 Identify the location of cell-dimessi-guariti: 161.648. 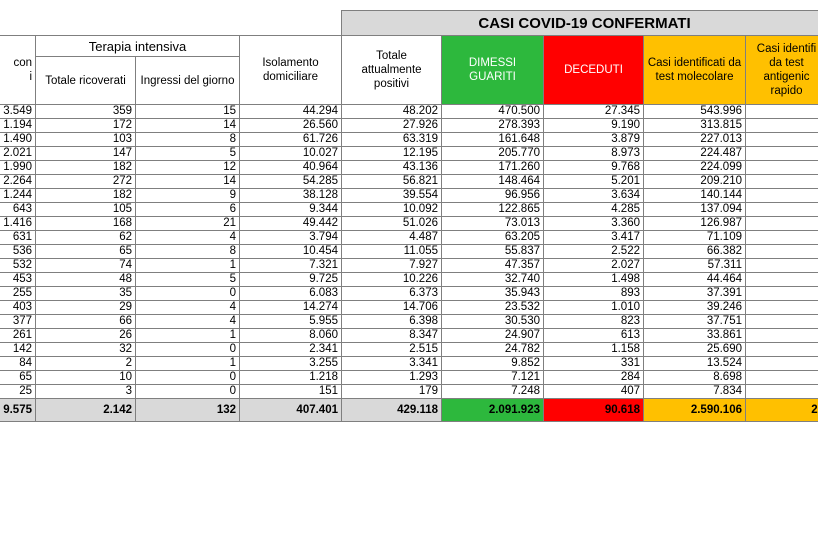
(492, 139).